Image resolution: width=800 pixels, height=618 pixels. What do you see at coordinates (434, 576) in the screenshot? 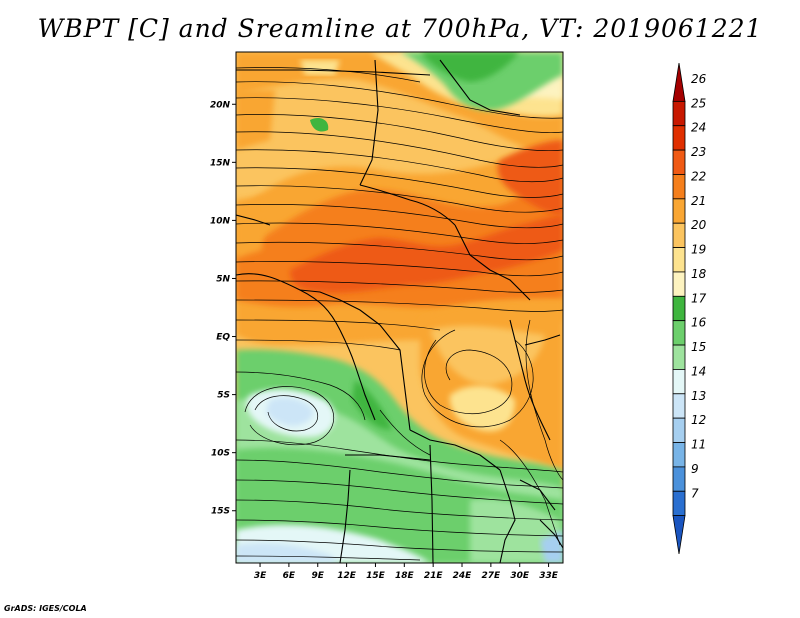
I see `lon-label: 21E` at bounding box center [434, 576].